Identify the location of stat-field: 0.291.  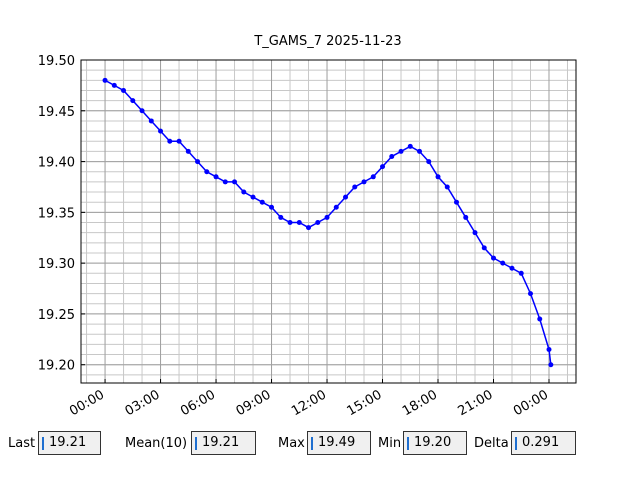
(543, 443).